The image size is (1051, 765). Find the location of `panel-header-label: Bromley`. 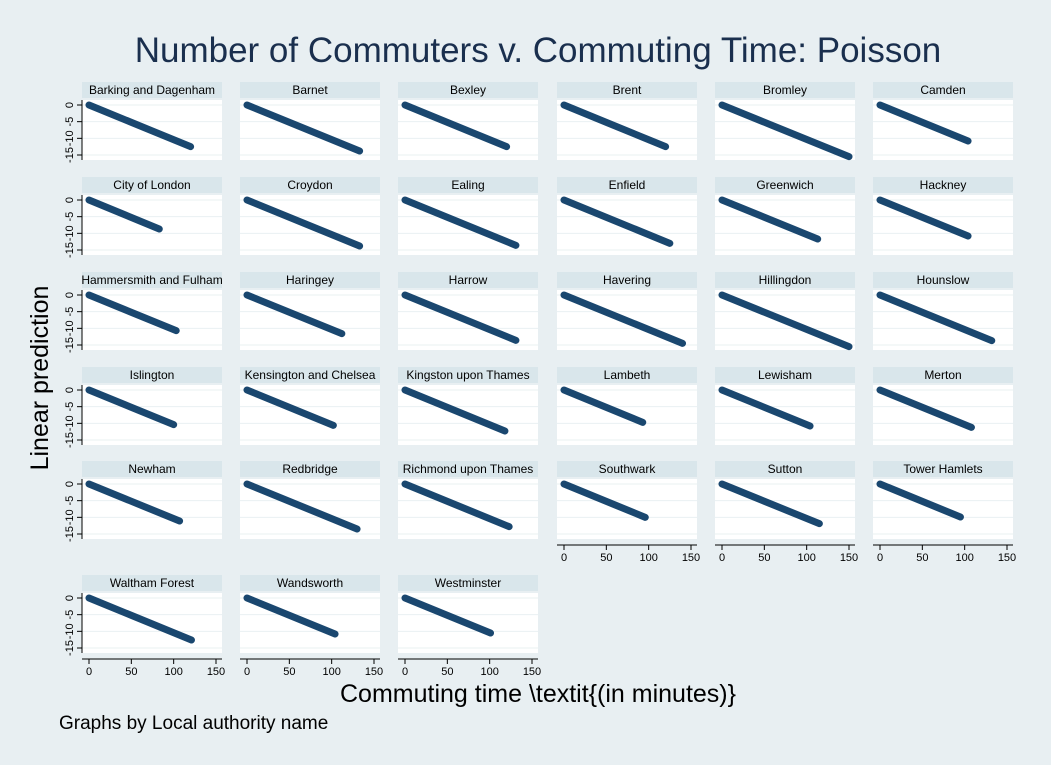

panel-header-label: Bromley is located at coordinates (785, 90).